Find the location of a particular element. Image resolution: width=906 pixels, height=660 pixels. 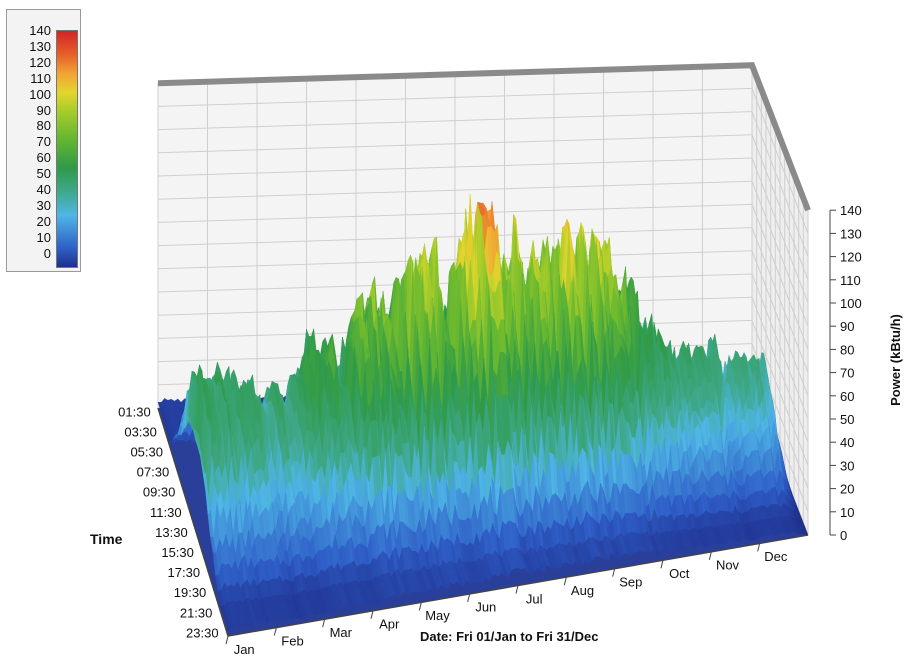

color-legend: 140 130 120 110 100 90 80 70 60 50 40 30 20 10 0 is located at coordinates (43, 140).